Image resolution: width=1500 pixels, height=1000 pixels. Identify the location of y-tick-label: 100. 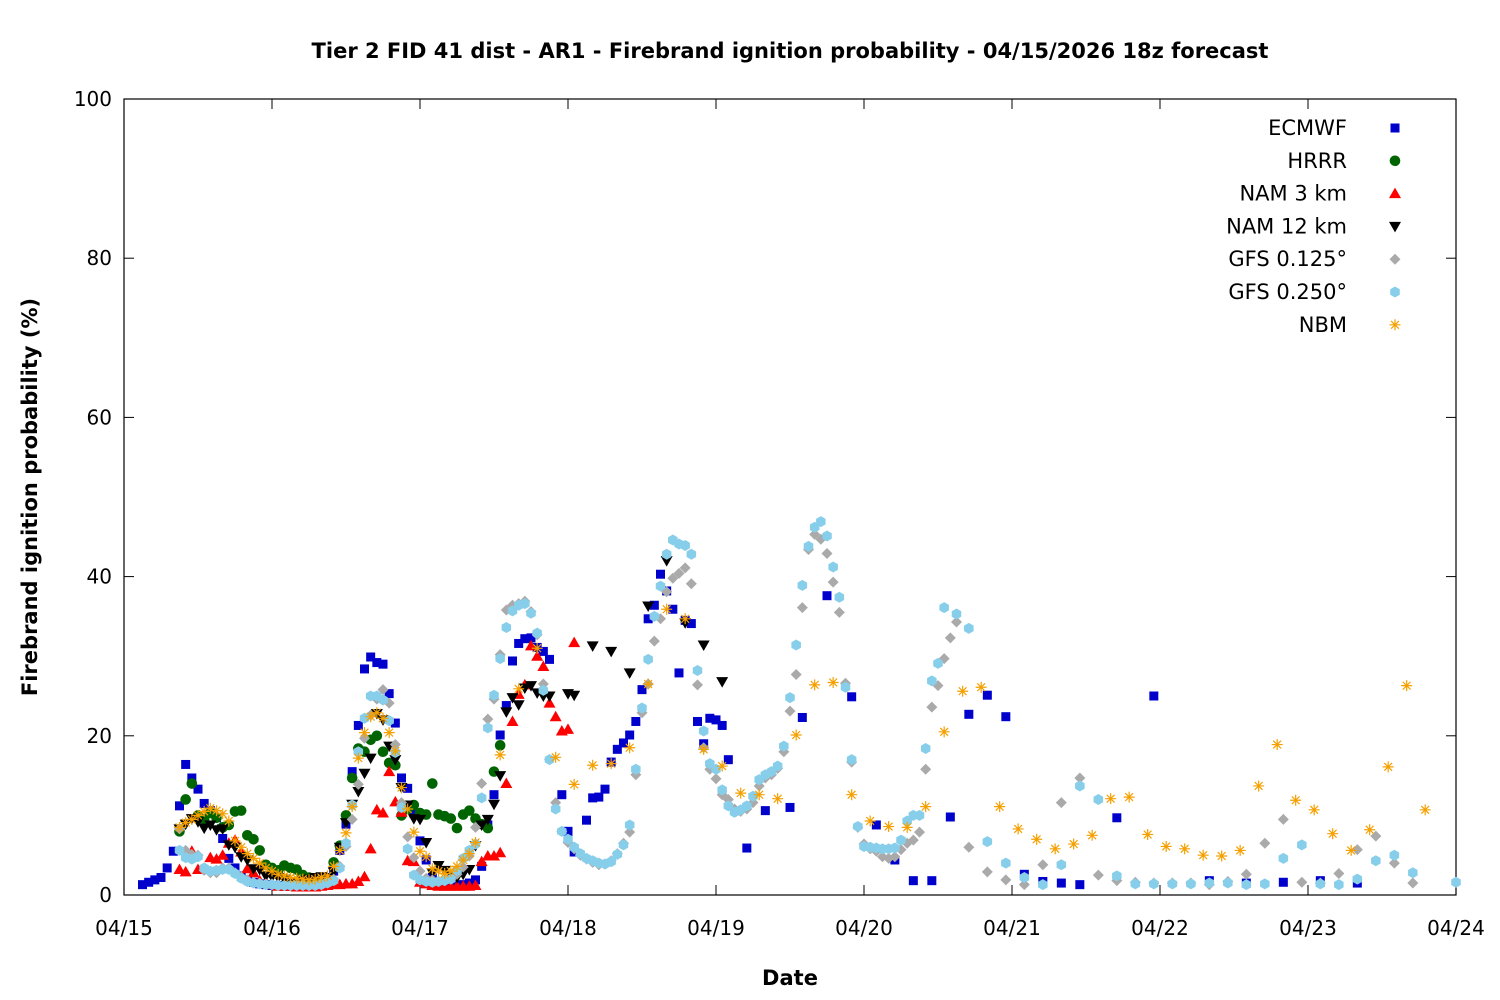
(93, 99).